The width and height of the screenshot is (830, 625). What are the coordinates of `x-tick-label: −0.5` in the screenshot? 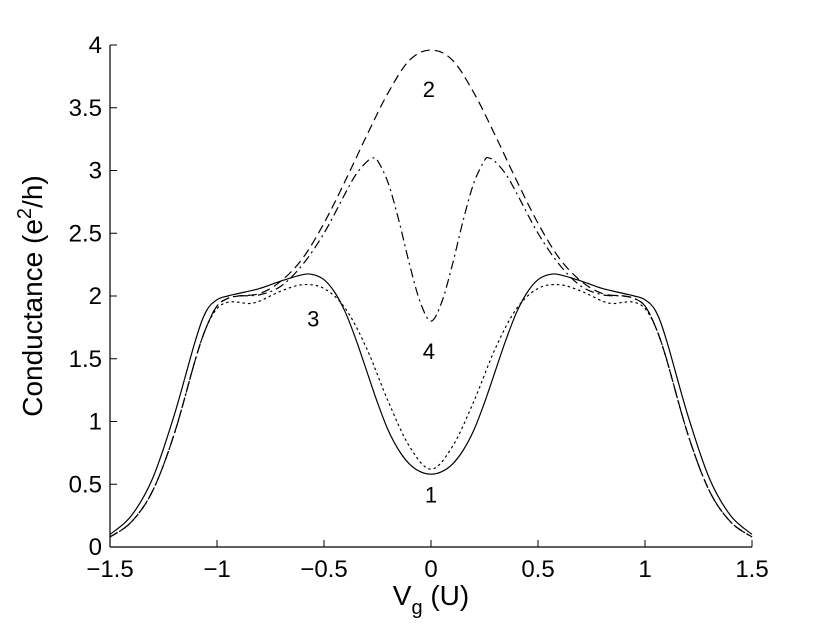 It's located at (323, 569).